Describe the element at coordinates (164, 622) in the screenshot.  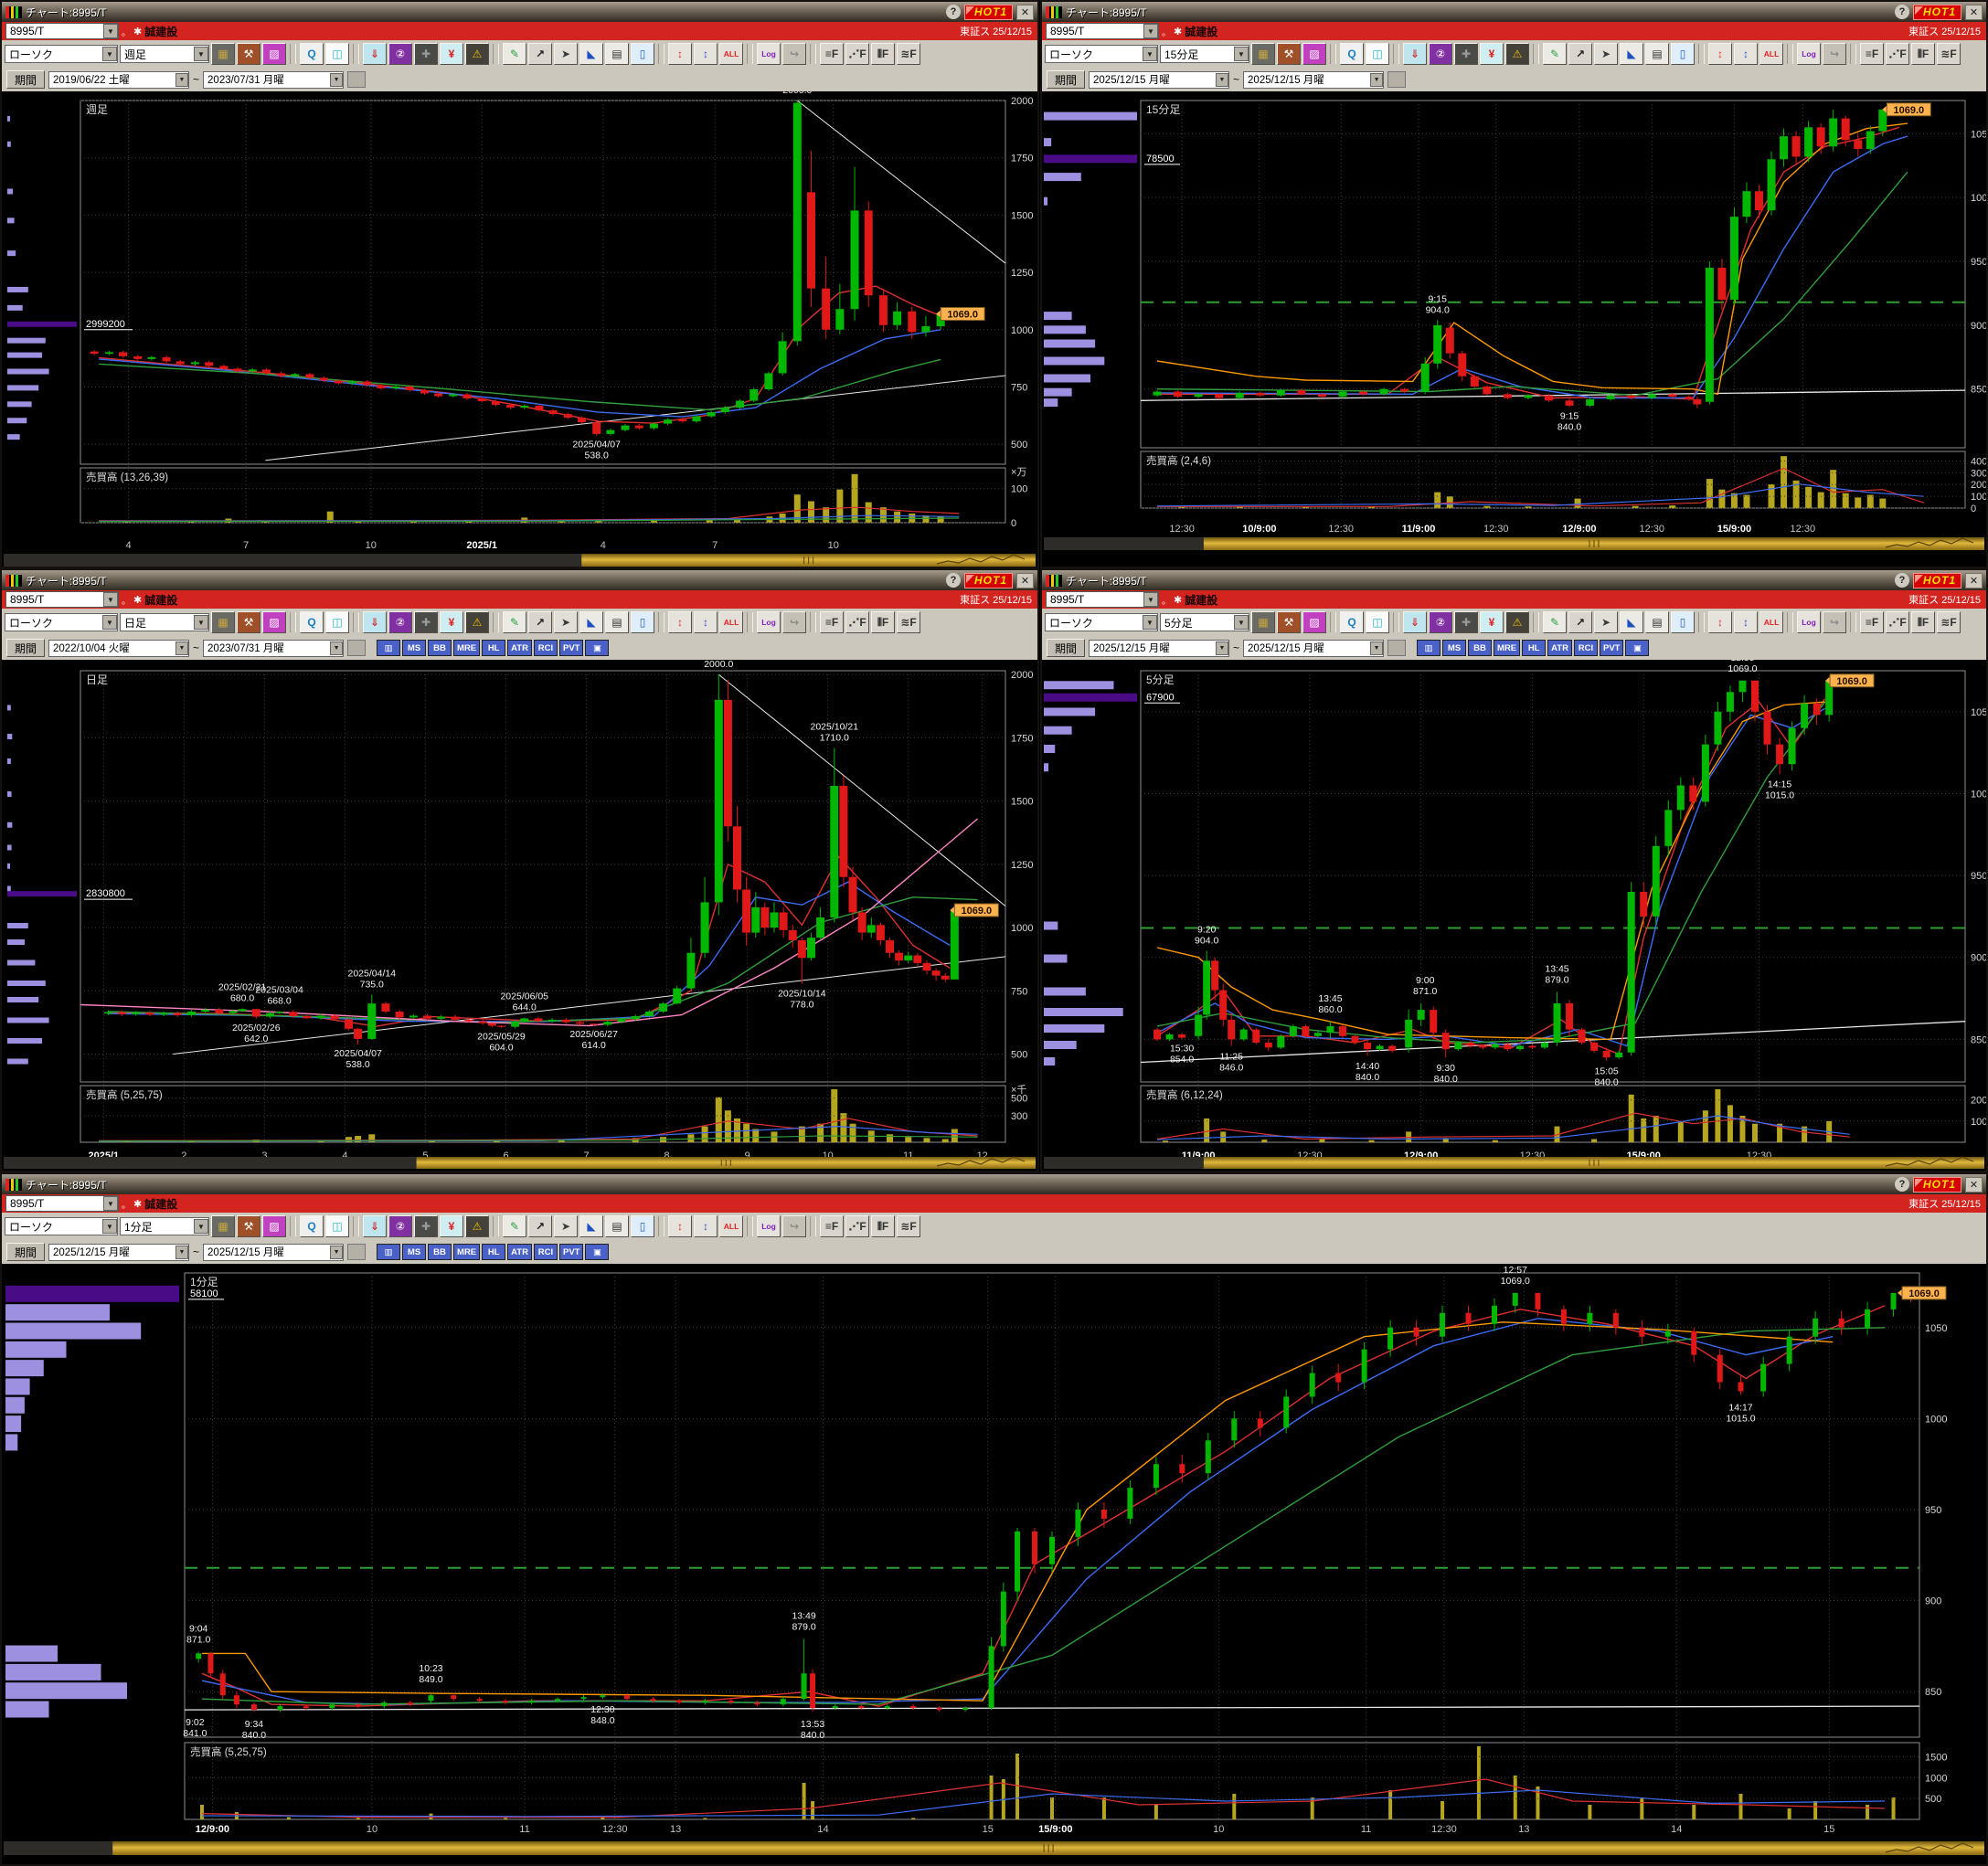
I see `timeframe-select: 日足 ▼` at that location.